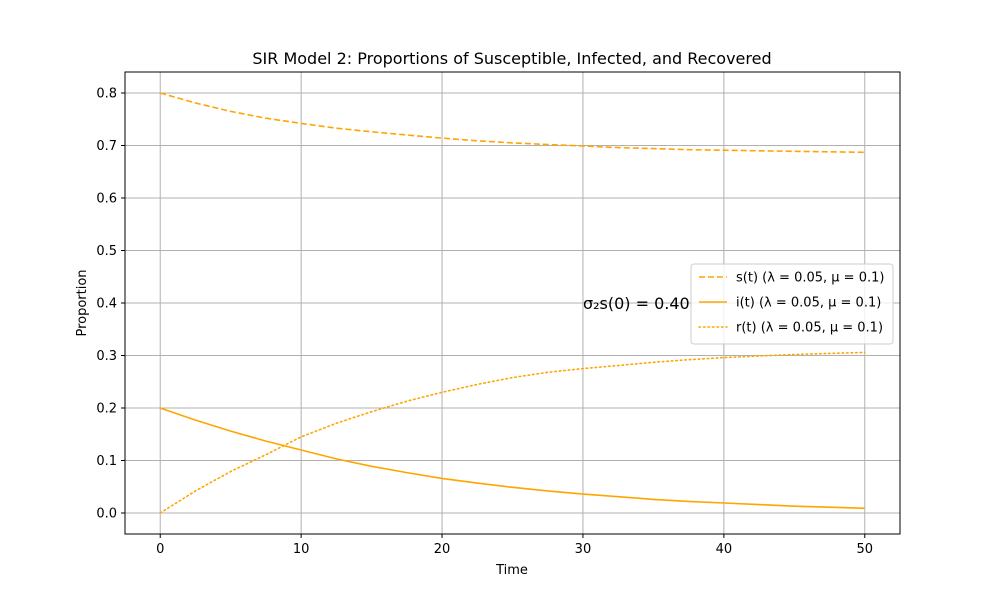 The image size is (1000, 600). What do you see at coordinates (810, 278) in the screenshot?
I see `legend-label-s: s(t) (λ = 0.05, μ = 0.1)` at bounding box center [810, 278].